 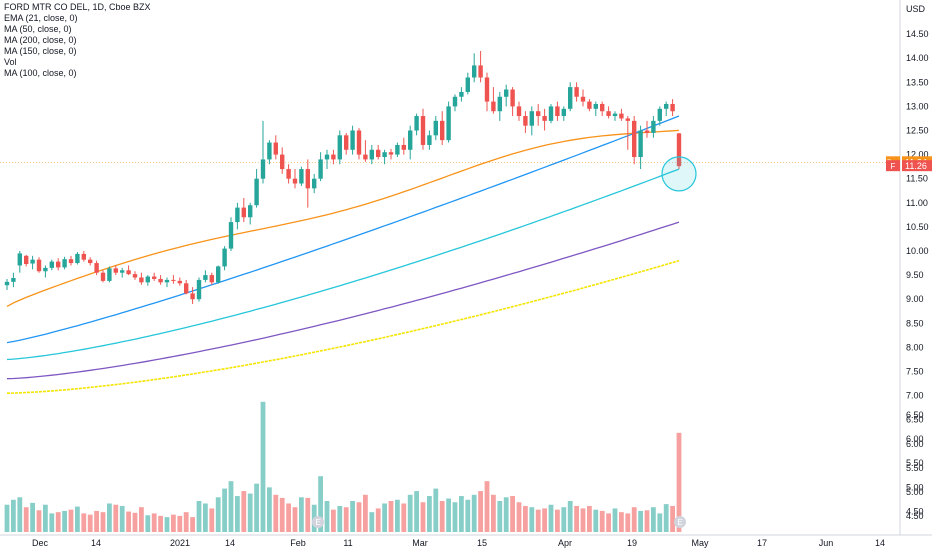 I want to click on price-tick-label: 12.50, so click(x=917, y=131).